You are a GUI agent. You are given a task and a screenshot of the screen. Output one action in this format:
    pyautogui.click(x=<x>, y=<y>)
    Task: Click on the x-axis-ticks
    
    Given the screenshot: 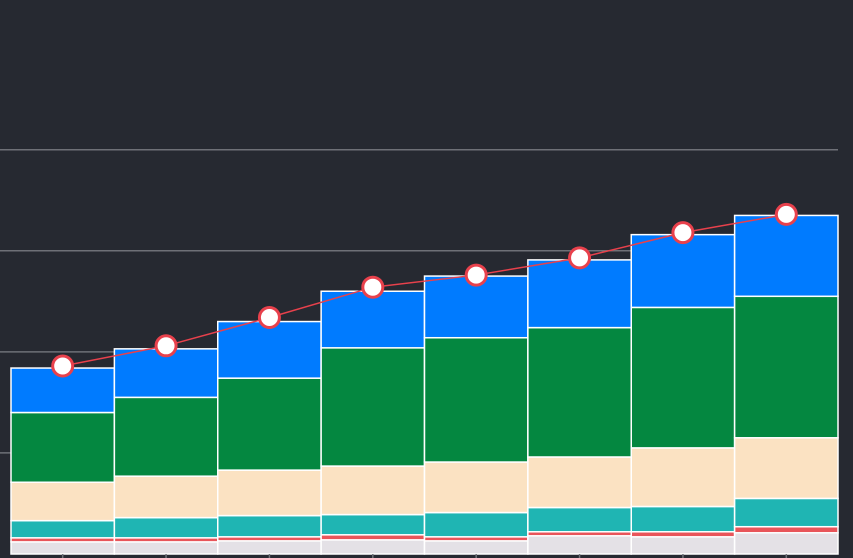 What is the action you would take?
    pyautogui.click(x=424, y=556)
    